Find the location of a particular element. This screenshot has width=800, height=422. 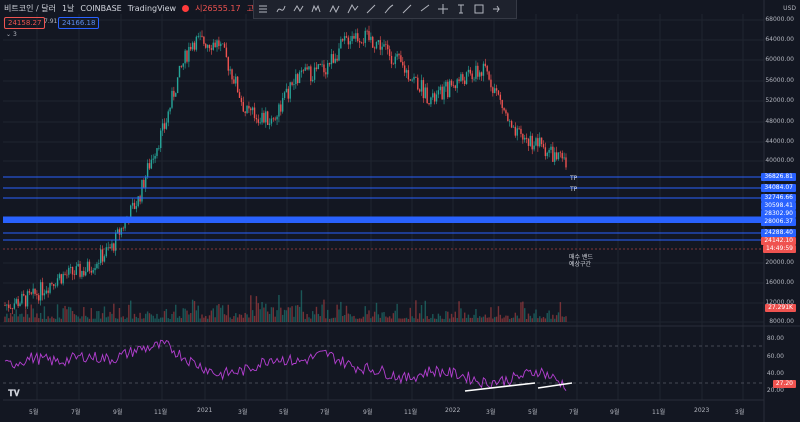

time-axis-label: 3월 is located at coordinates (740, 412).